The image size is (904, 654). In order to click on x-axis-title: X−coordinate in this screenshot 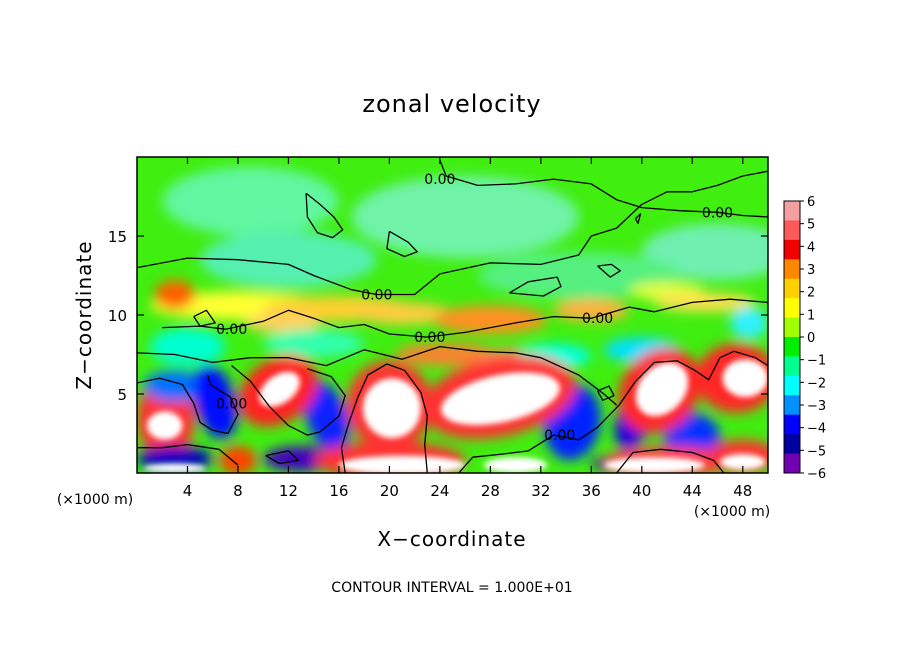, I will do `click(451, 539)`.